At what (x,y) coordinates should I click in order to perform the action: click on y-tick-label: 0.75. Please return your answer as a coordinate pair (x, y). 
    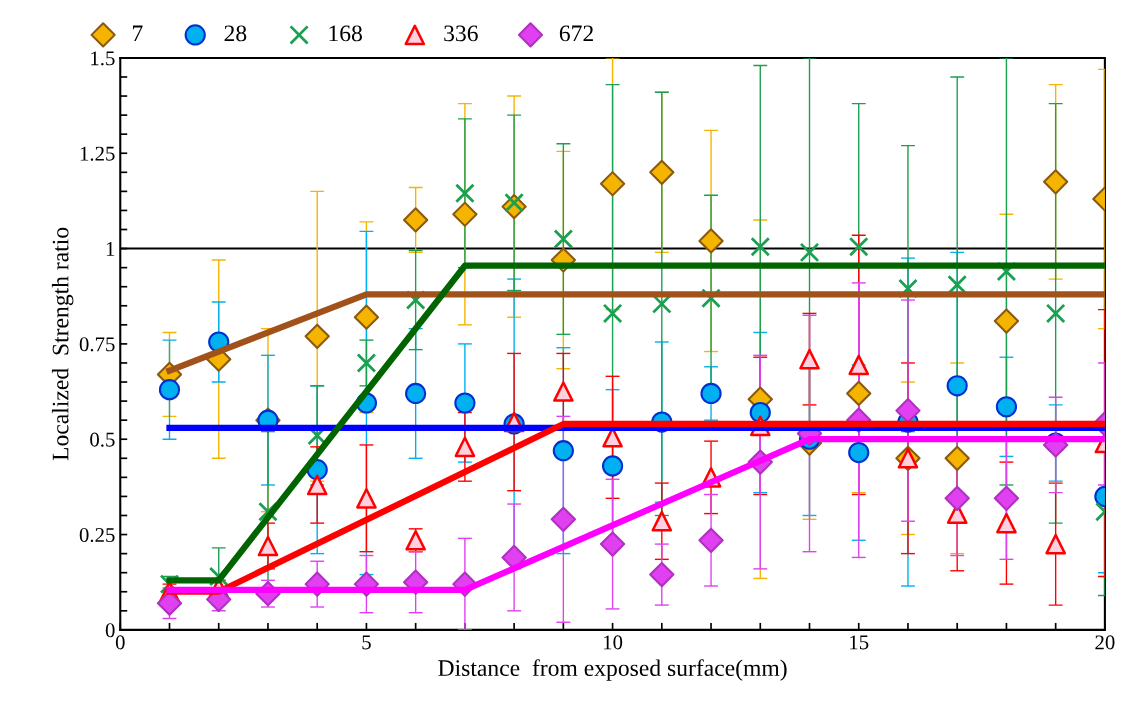
    Looking at the image, I should click on (97, 344).